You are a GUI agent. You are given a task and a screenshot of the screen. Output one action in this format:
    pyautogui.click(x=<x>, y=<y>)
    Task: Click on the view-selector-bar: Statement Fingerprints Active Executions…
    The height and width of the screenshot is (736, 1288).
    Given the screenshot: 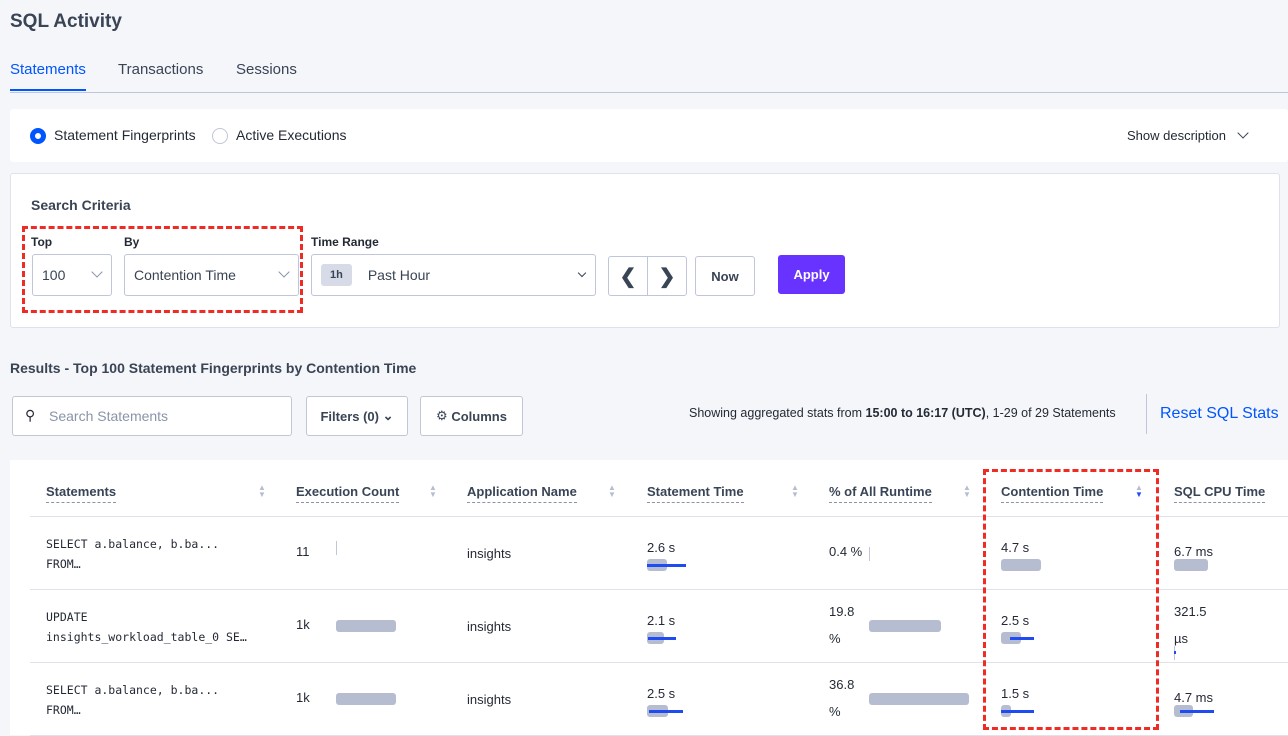 What is the action you would take?
    pyautogui.click(x=649, y=135)
    